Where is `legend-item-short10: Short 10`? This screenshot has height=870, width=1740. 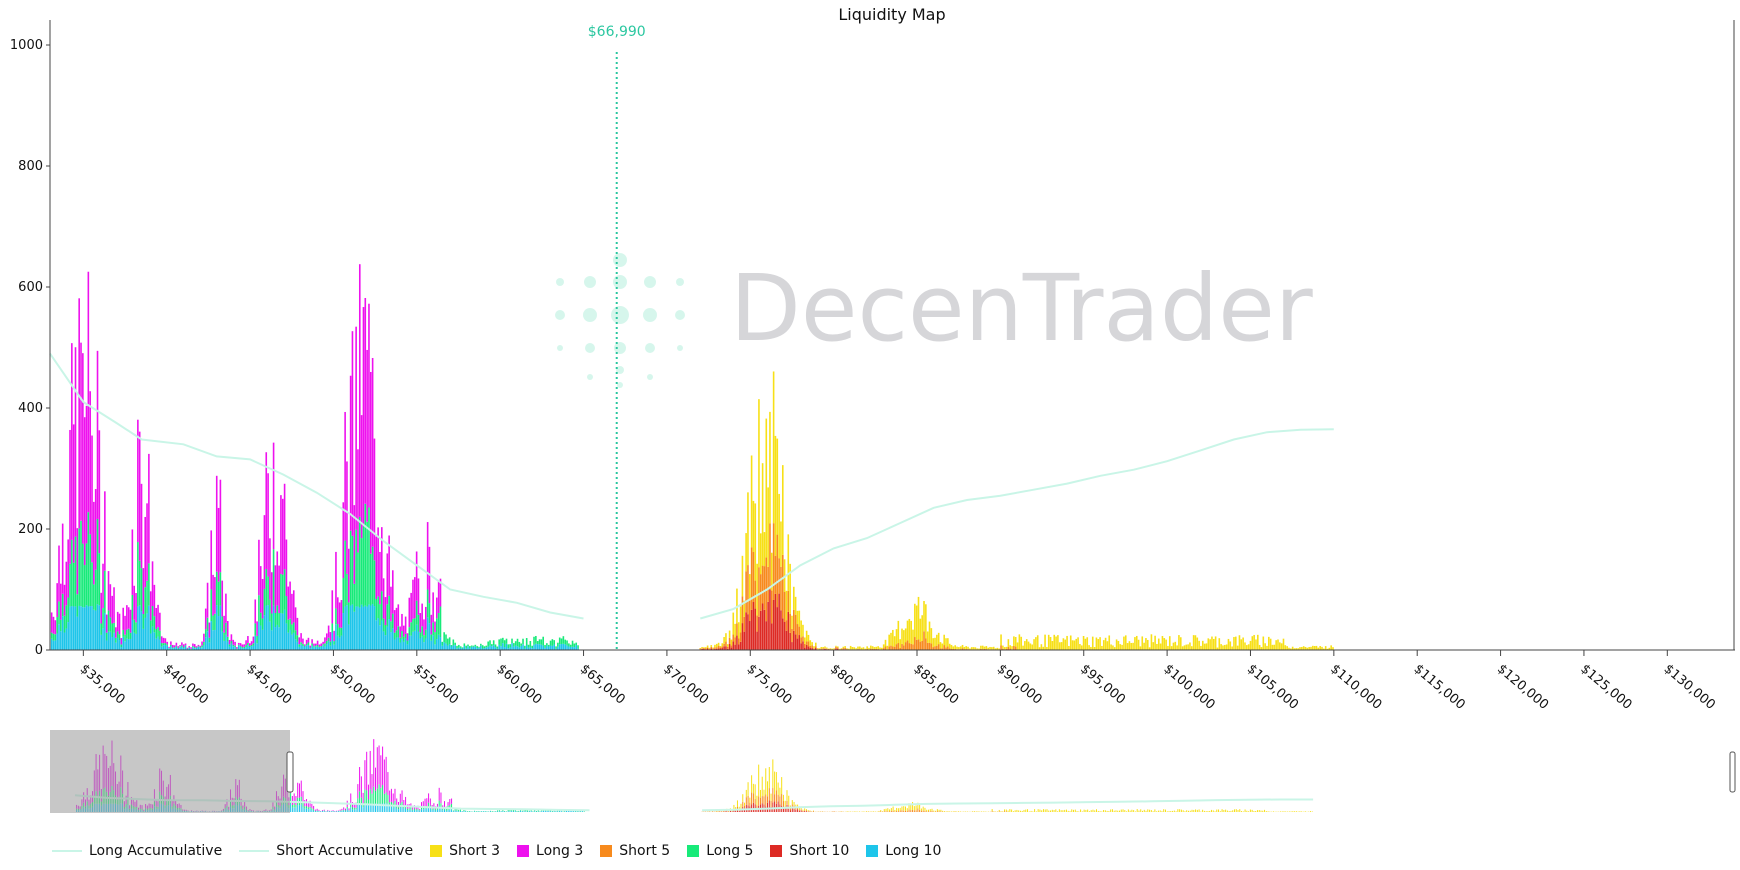
legend-item-short10: Short 10 is located at coordinates (809, 851).